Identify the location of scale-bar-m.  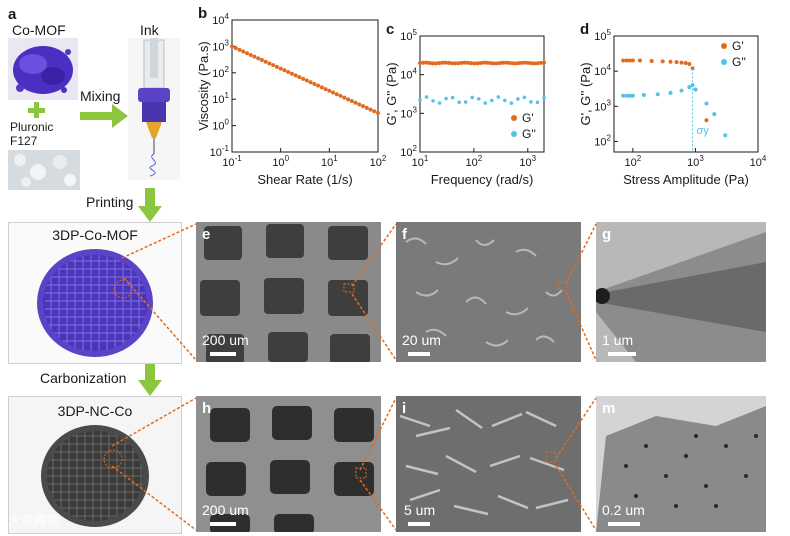
(624, 524).